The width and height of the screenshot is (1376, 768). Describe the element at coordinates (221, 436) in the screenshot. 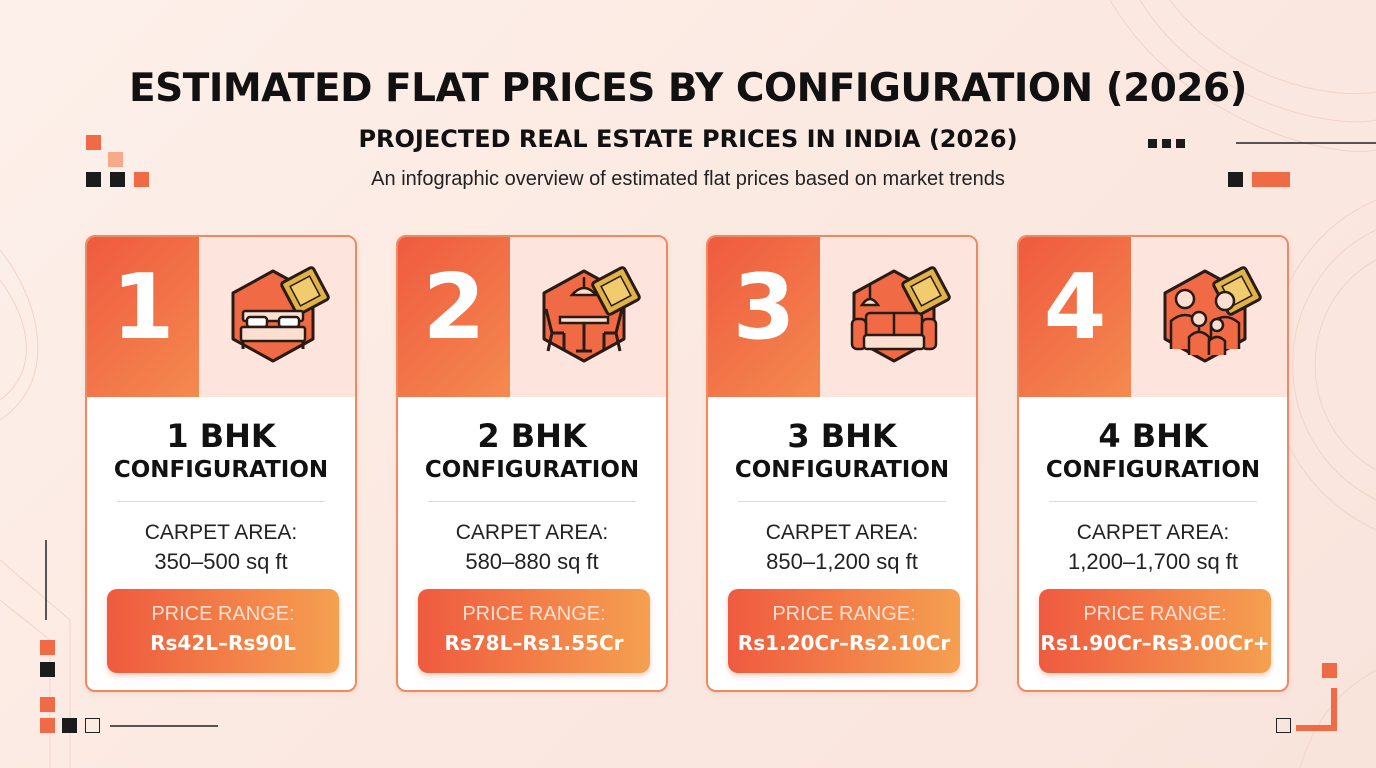

I see `card-bhk: 1 BHK` at that location.